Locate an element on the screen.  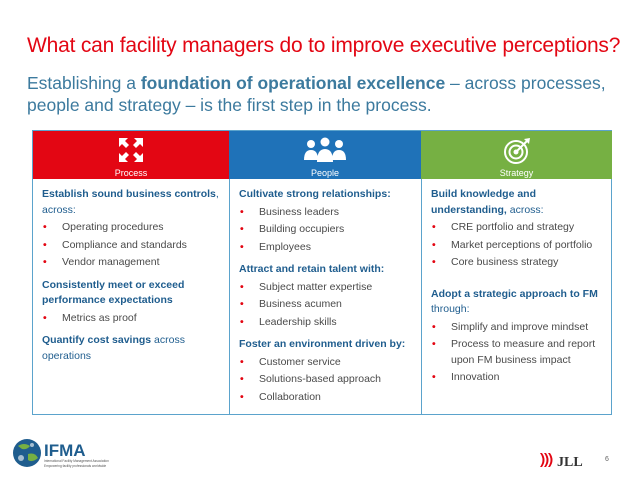
list-item: Simplify and improve mindset is located at coordinates (518, 328).